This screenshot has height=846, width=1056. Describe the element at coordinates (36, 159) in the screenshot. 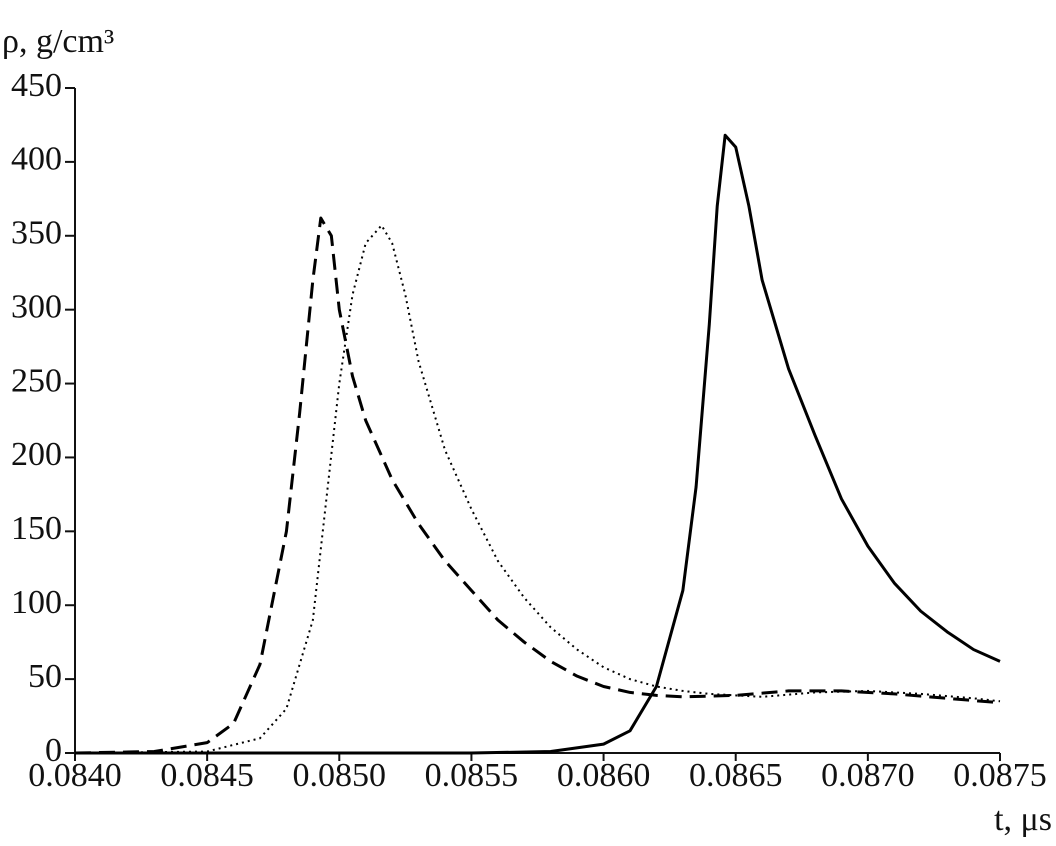

I see `y-tick-label: 400` at that location.